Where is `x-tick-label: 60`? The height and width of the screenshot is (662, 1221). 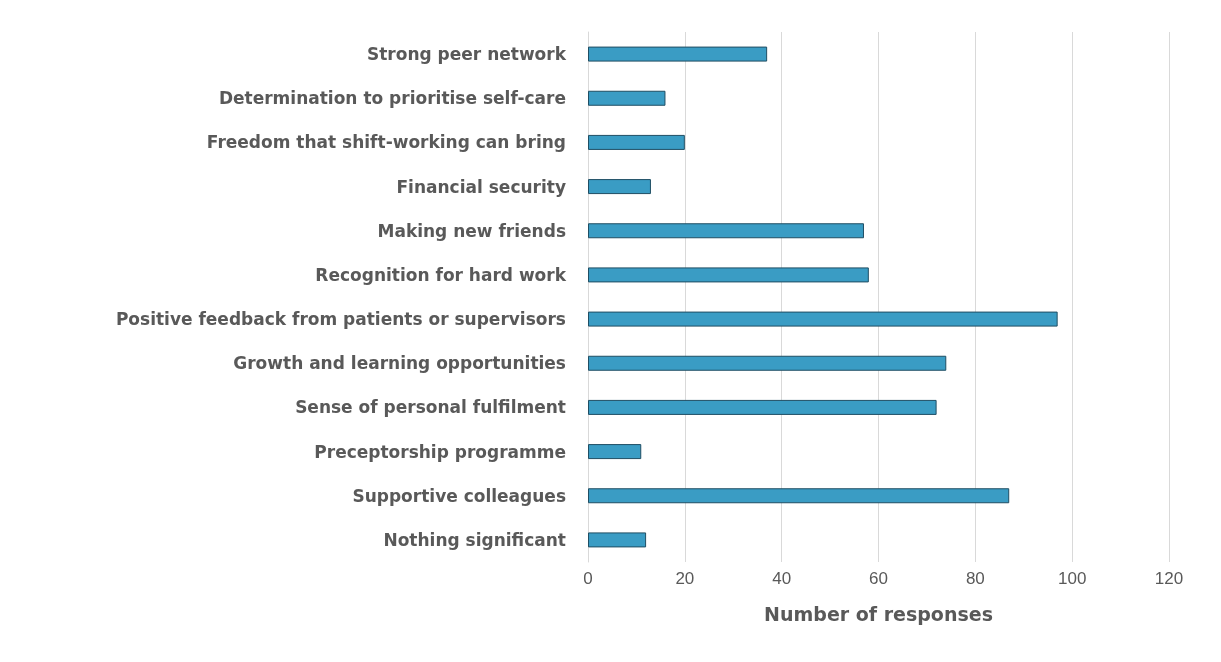 x-tick-label: 60 is located at coordinates (878, 578).